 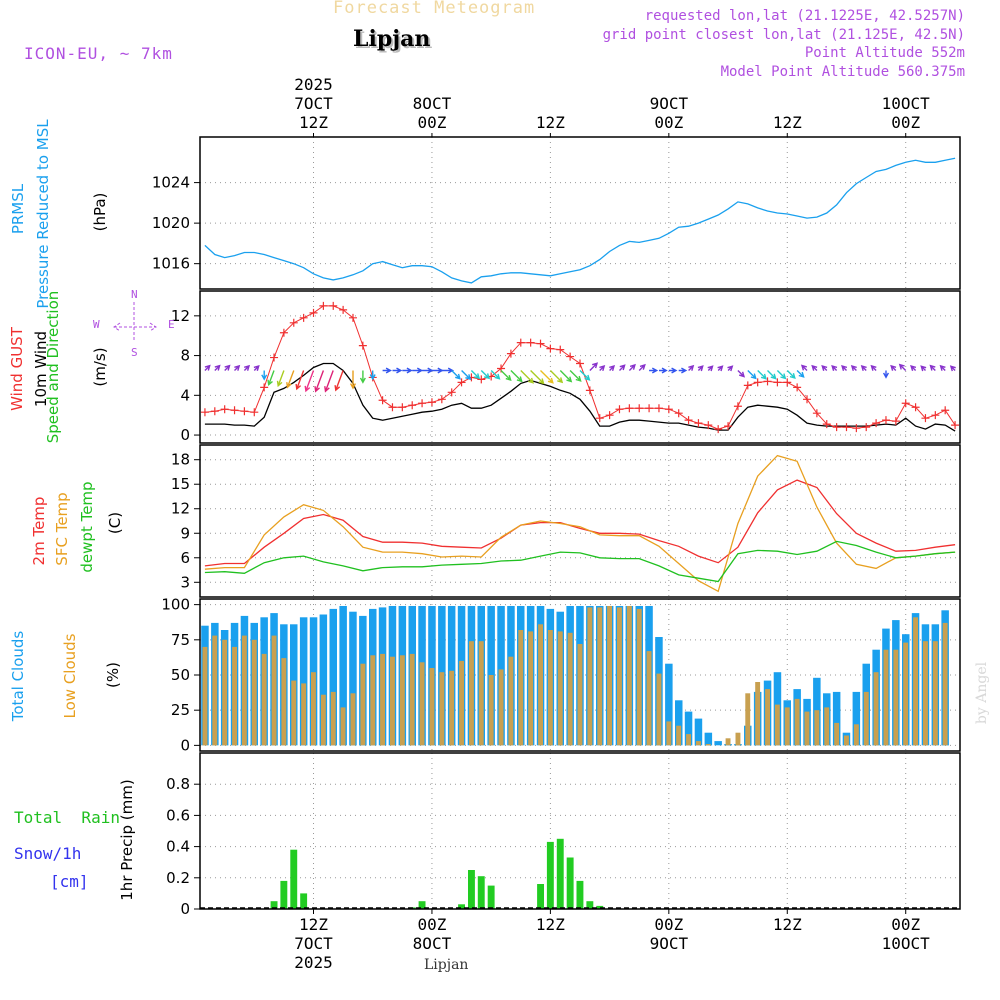 I want to click on wind-gust-label: Wind GUST, so click(x=17, y=369).